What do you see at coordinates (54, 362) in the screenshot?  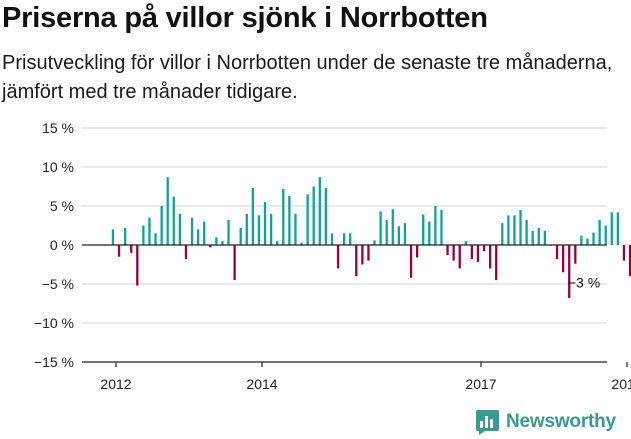 I see `y-tick-label: −15 %` at bounding box center [54, 362].